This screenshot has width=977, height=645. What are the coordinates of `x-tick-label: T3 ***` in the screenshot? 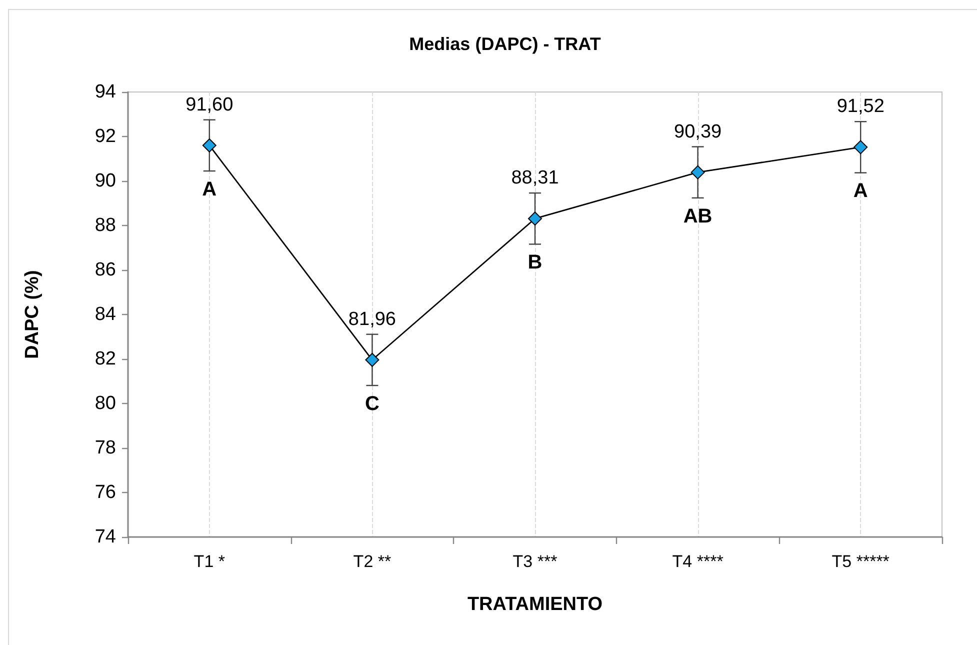 It's located at (535, 561).